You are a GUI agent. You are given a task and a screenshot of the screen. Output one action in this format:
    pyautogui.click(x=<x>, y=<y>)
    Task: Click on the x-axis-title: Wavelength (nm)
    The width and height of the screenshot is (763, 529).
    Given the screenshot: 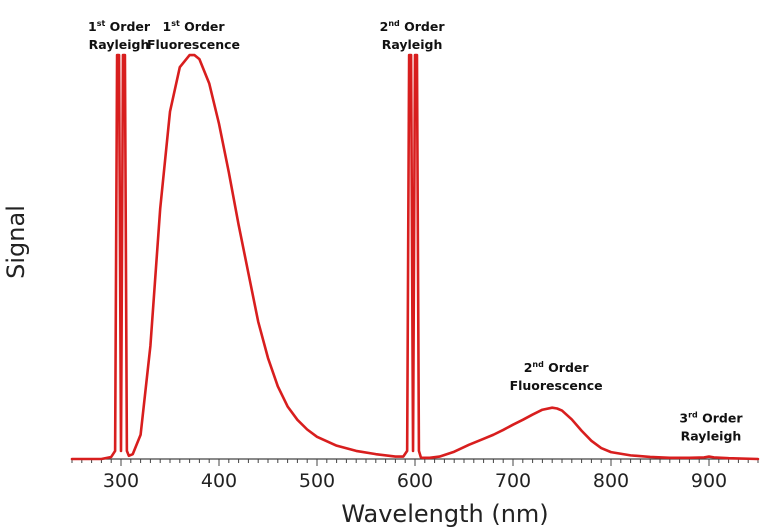 What is the action you would take?
    pyautogui.click(x=444, y=514)
    